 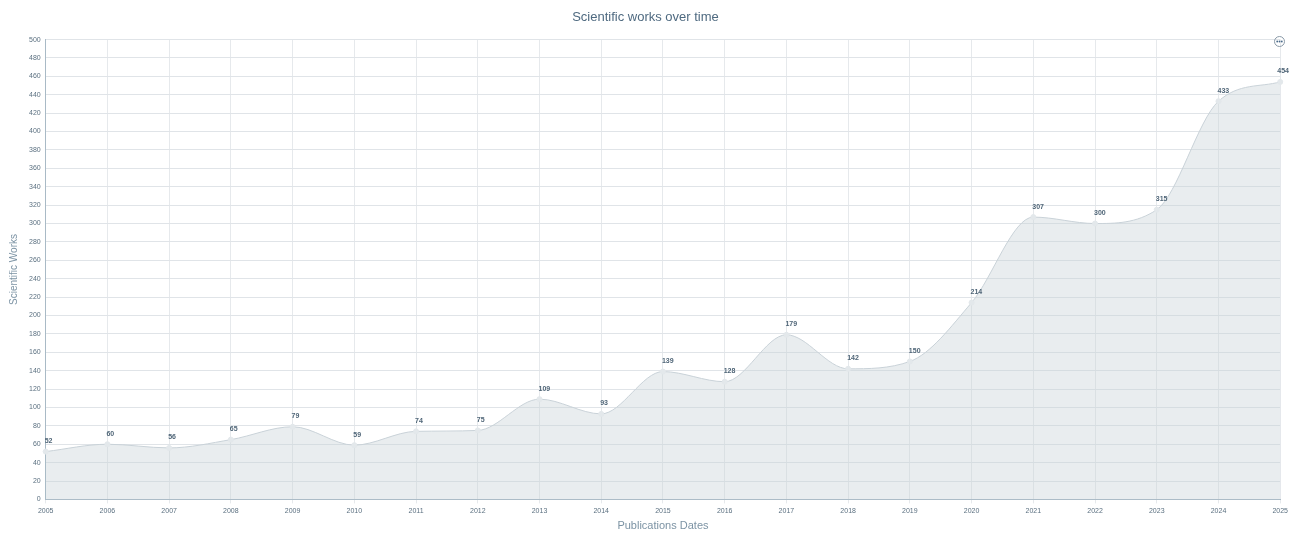 What do you see at coordinates (13, 269) in the screenshot?
I see `y-axis-title: Scientific Works` at bounding box center [13, 269].